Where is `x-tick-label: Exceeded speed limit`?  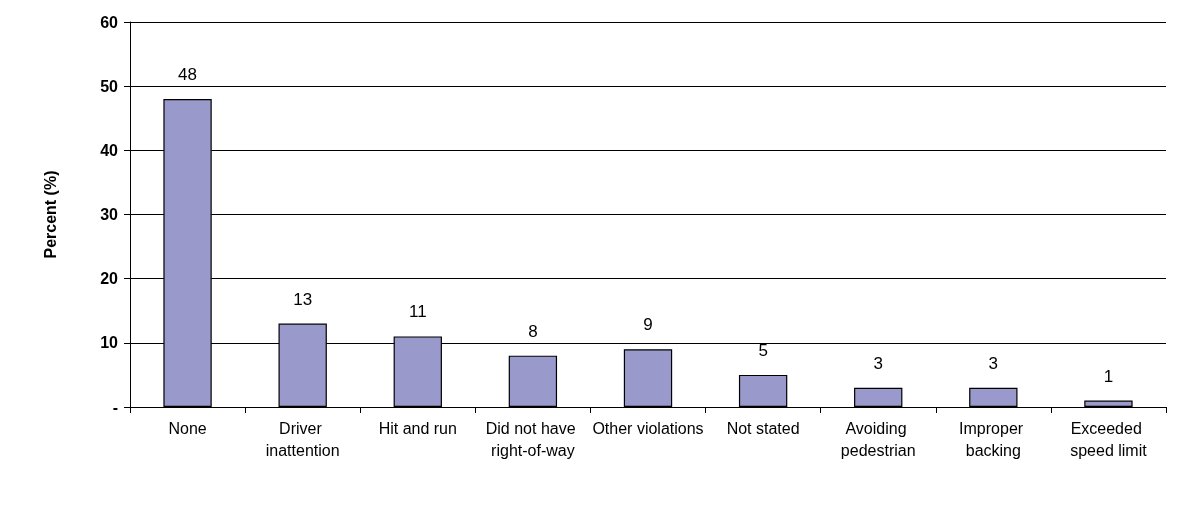 x-tick-label: Exceeded speed limit is located at coordinates (1109, 439).